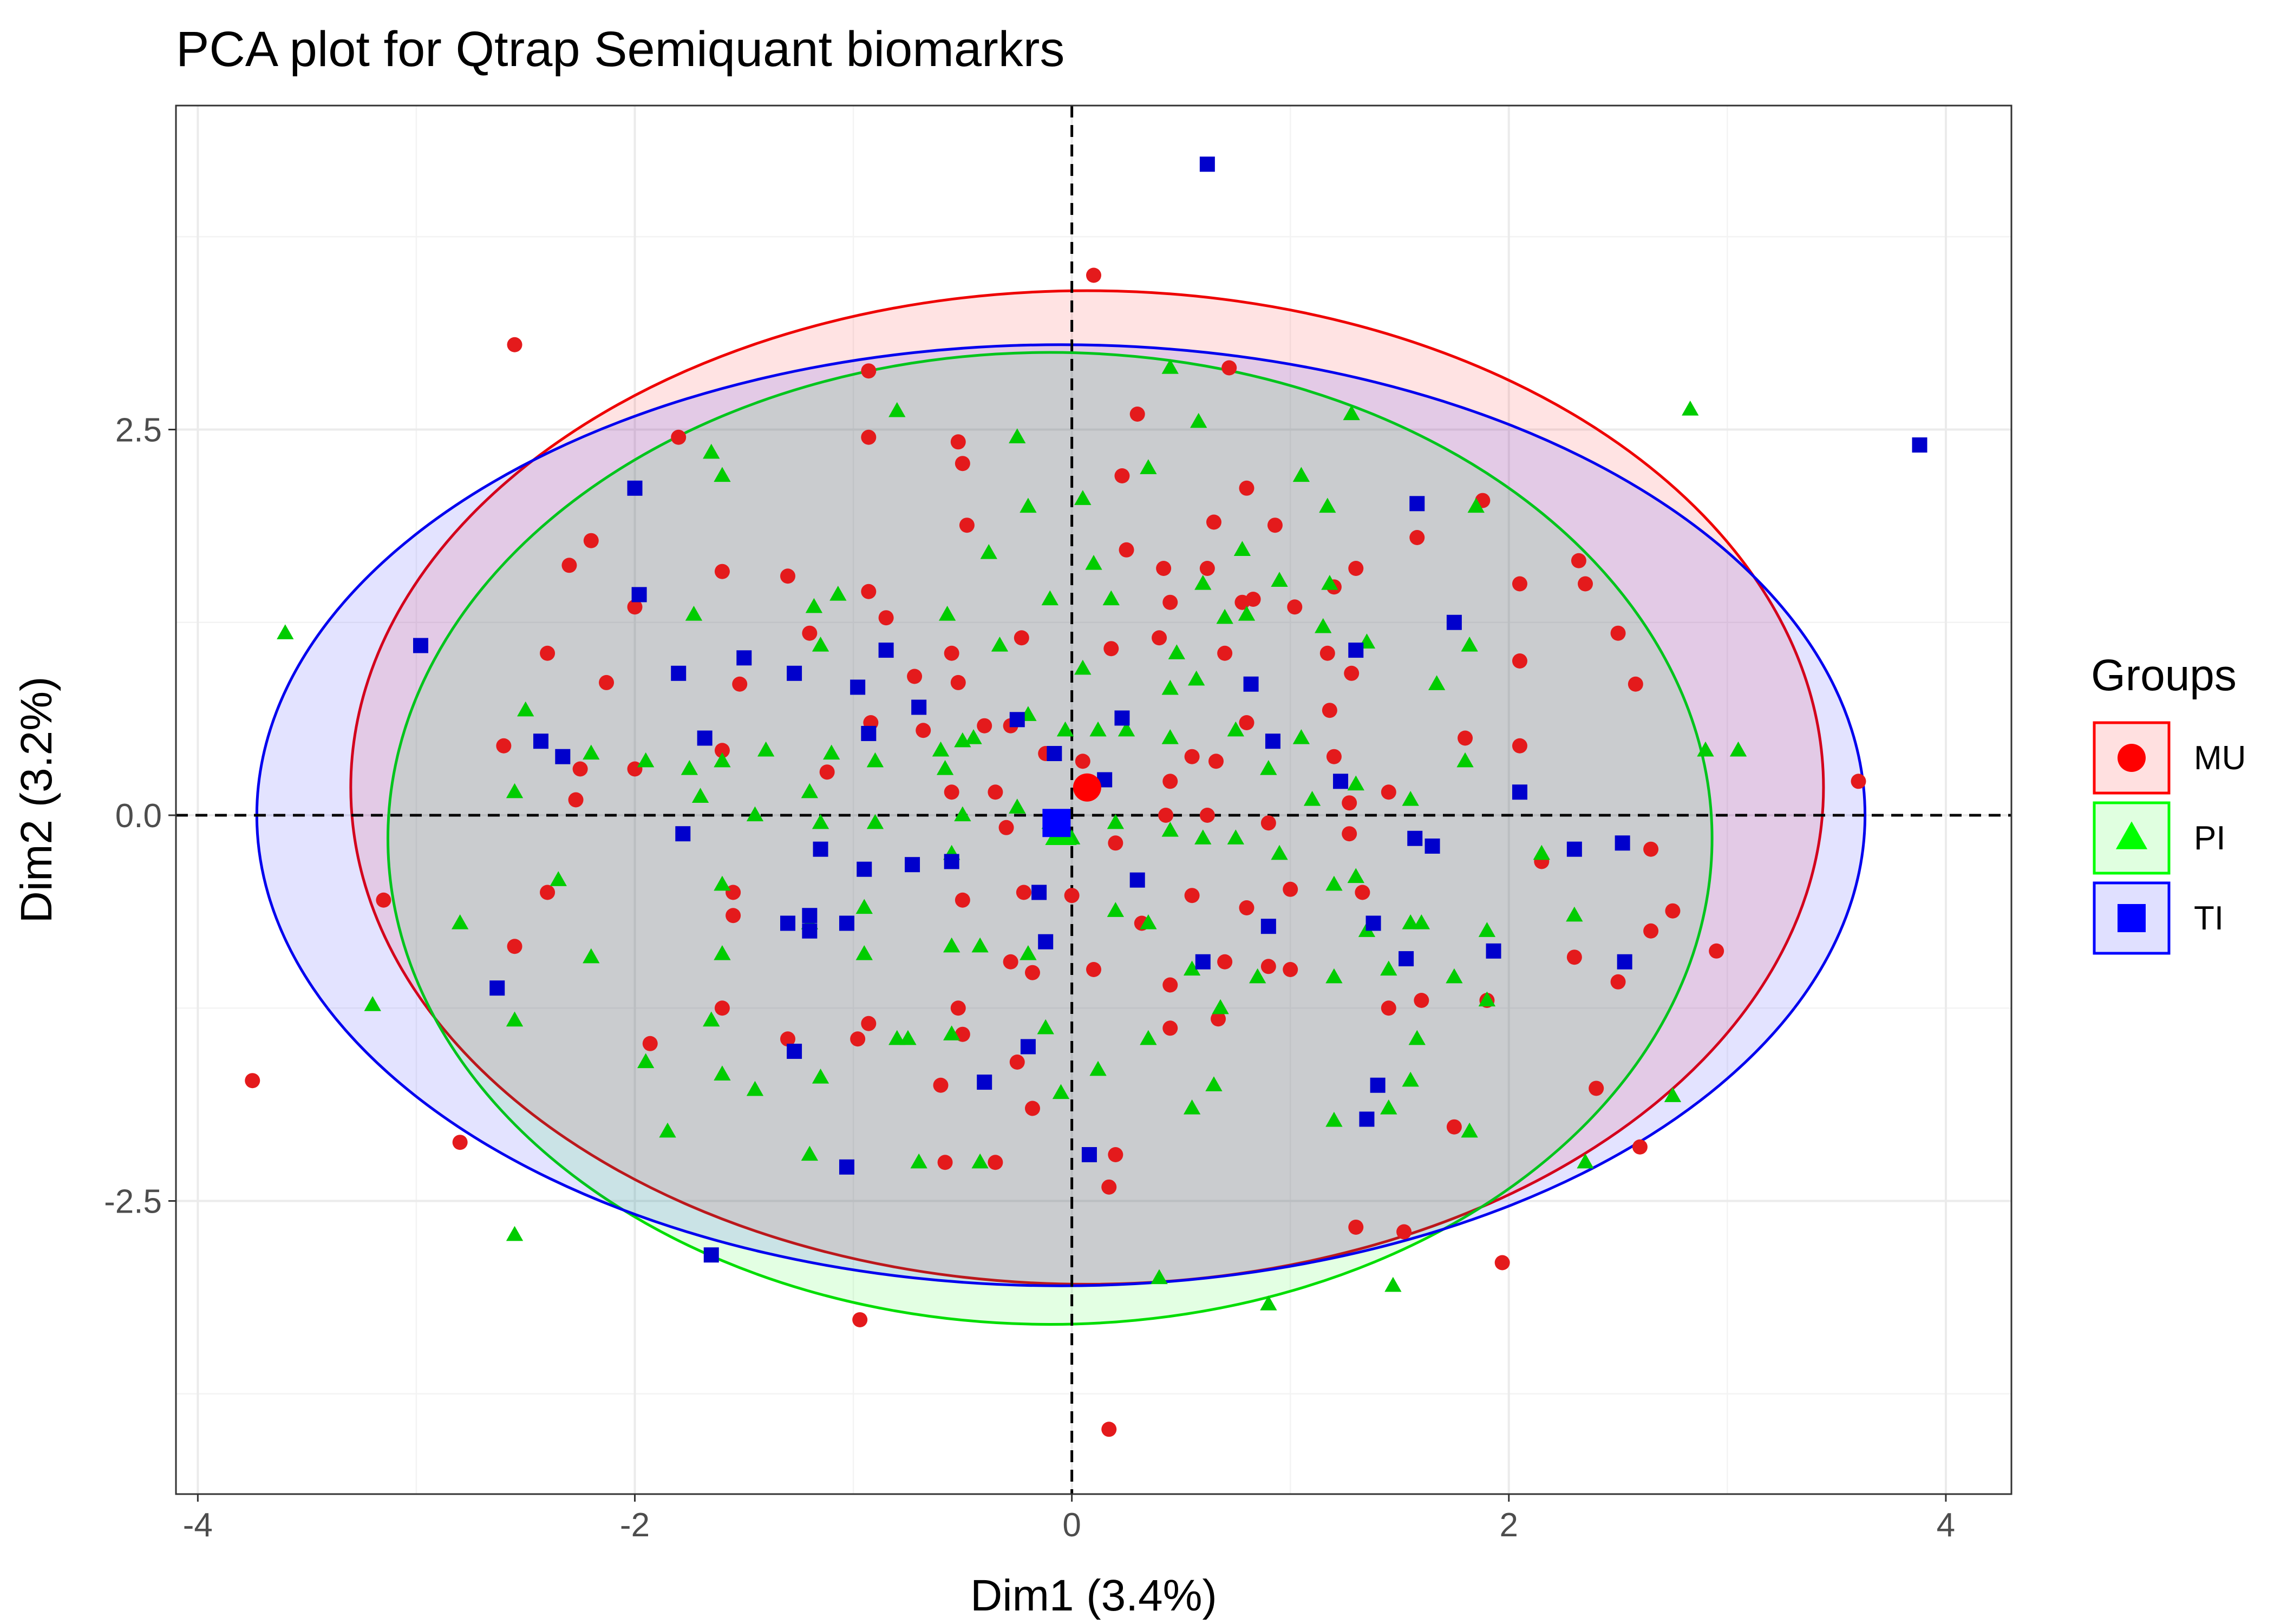  Describe the element at coordinates (1946, 1526) in the screenshot. I see `x-tick-label: 4` at that location.